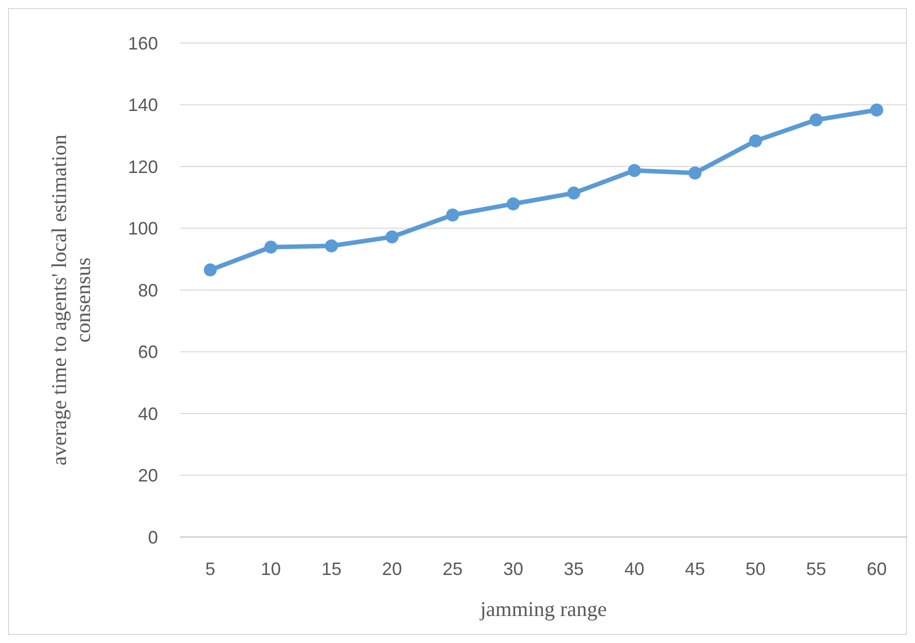 The image size is (915, 643). What do you see at coordinates (143, 166) in the screenshot?
I see `y-tick-label: 120` at bounding box center [143, 166].